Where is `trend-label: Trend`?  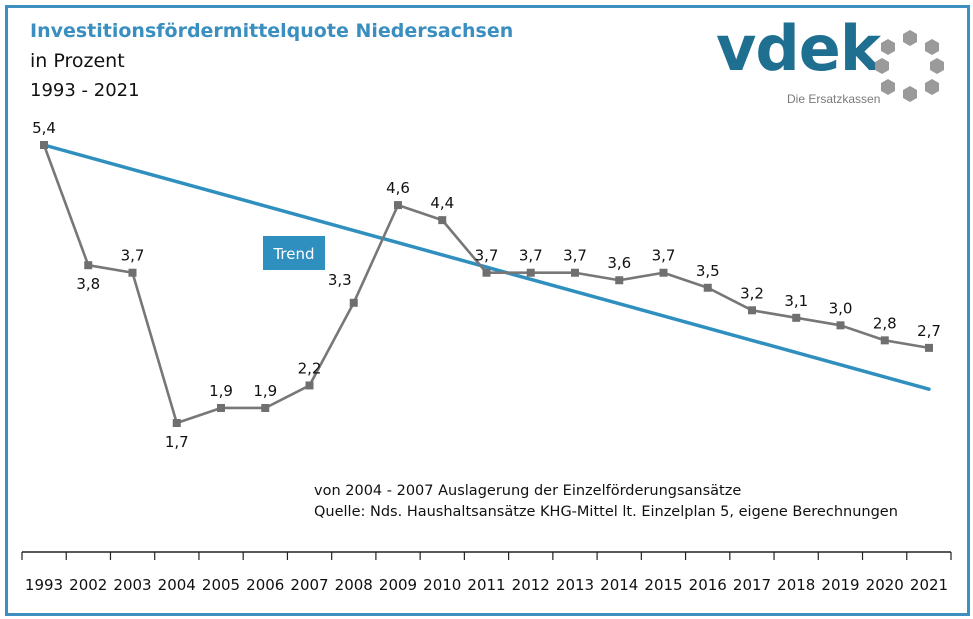
trend-label: Trend is located at coordinates (293, 254).